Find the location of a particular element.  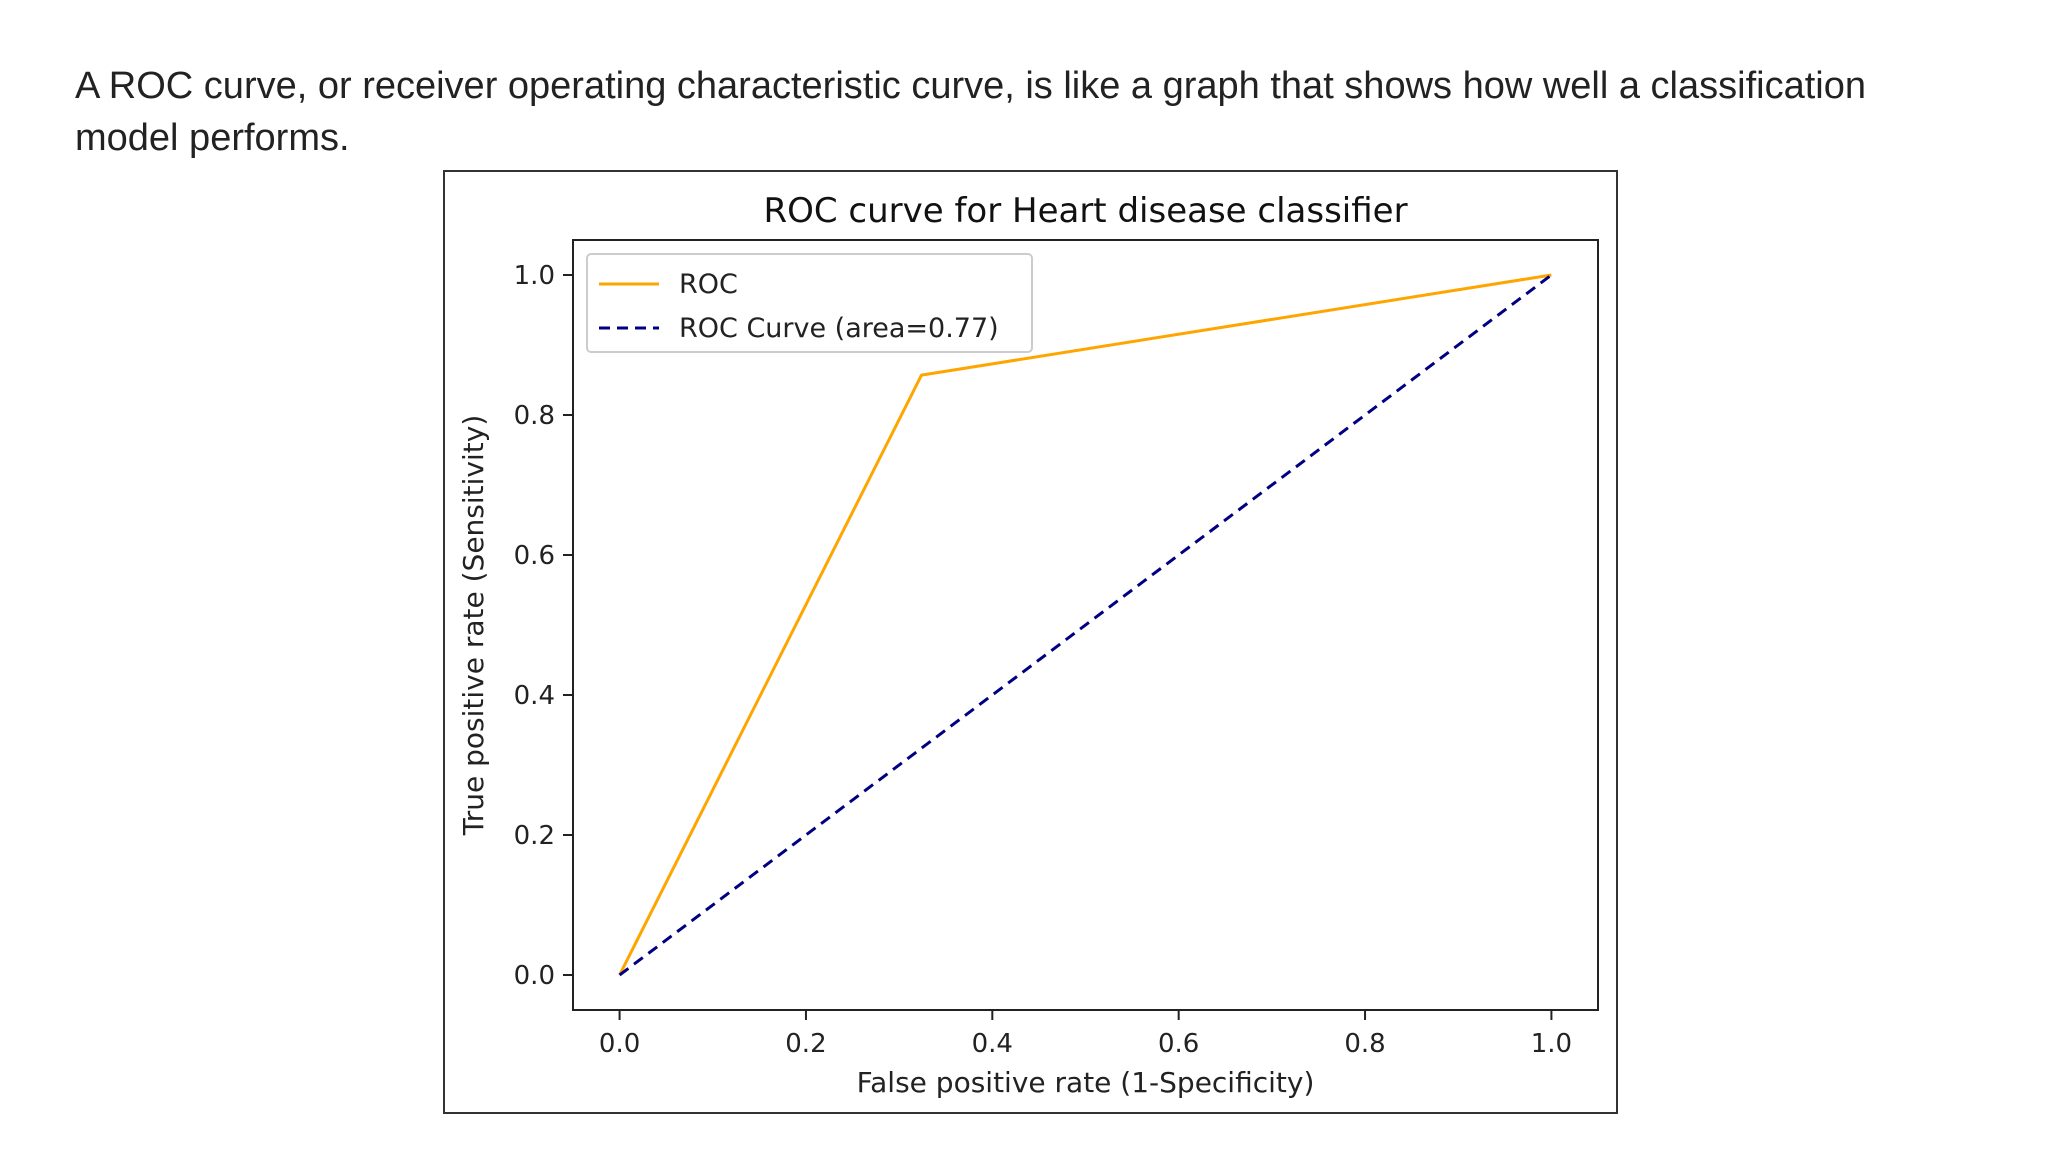

chart-title: ROC curve for Heart disease classifier is located at coordinates (1085, 211).